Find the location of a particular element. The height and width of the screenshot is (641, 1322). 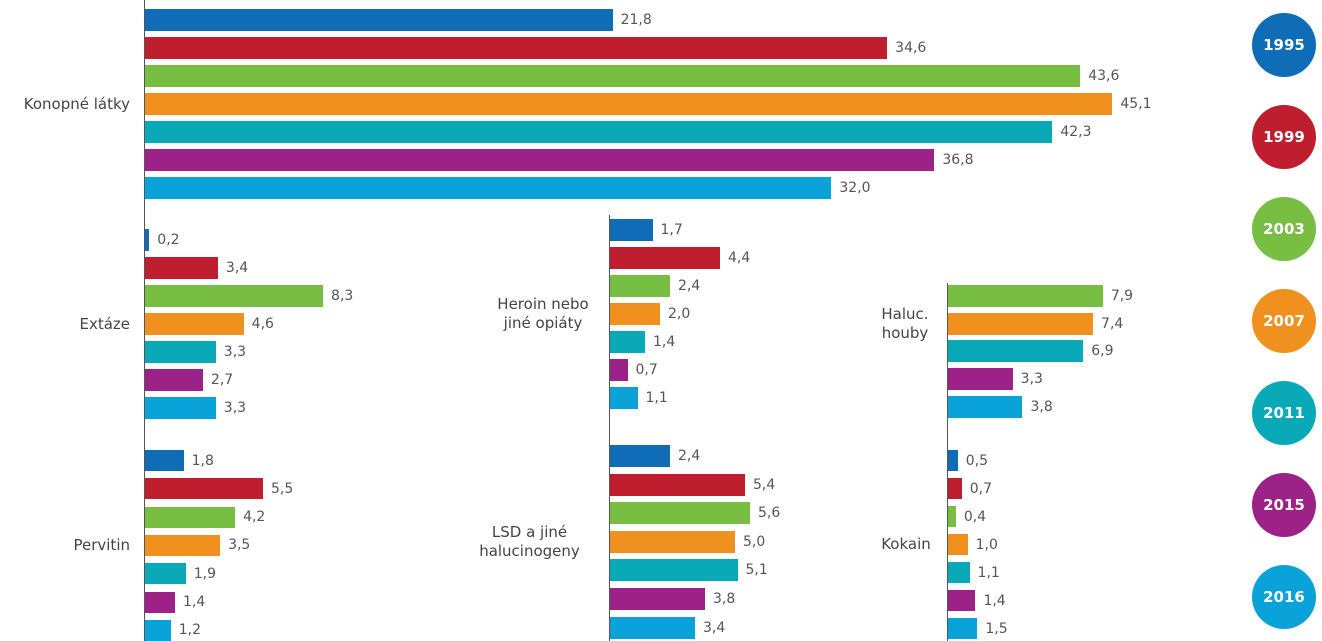

value-label: 1,5 is located at coordinates (996, 628).